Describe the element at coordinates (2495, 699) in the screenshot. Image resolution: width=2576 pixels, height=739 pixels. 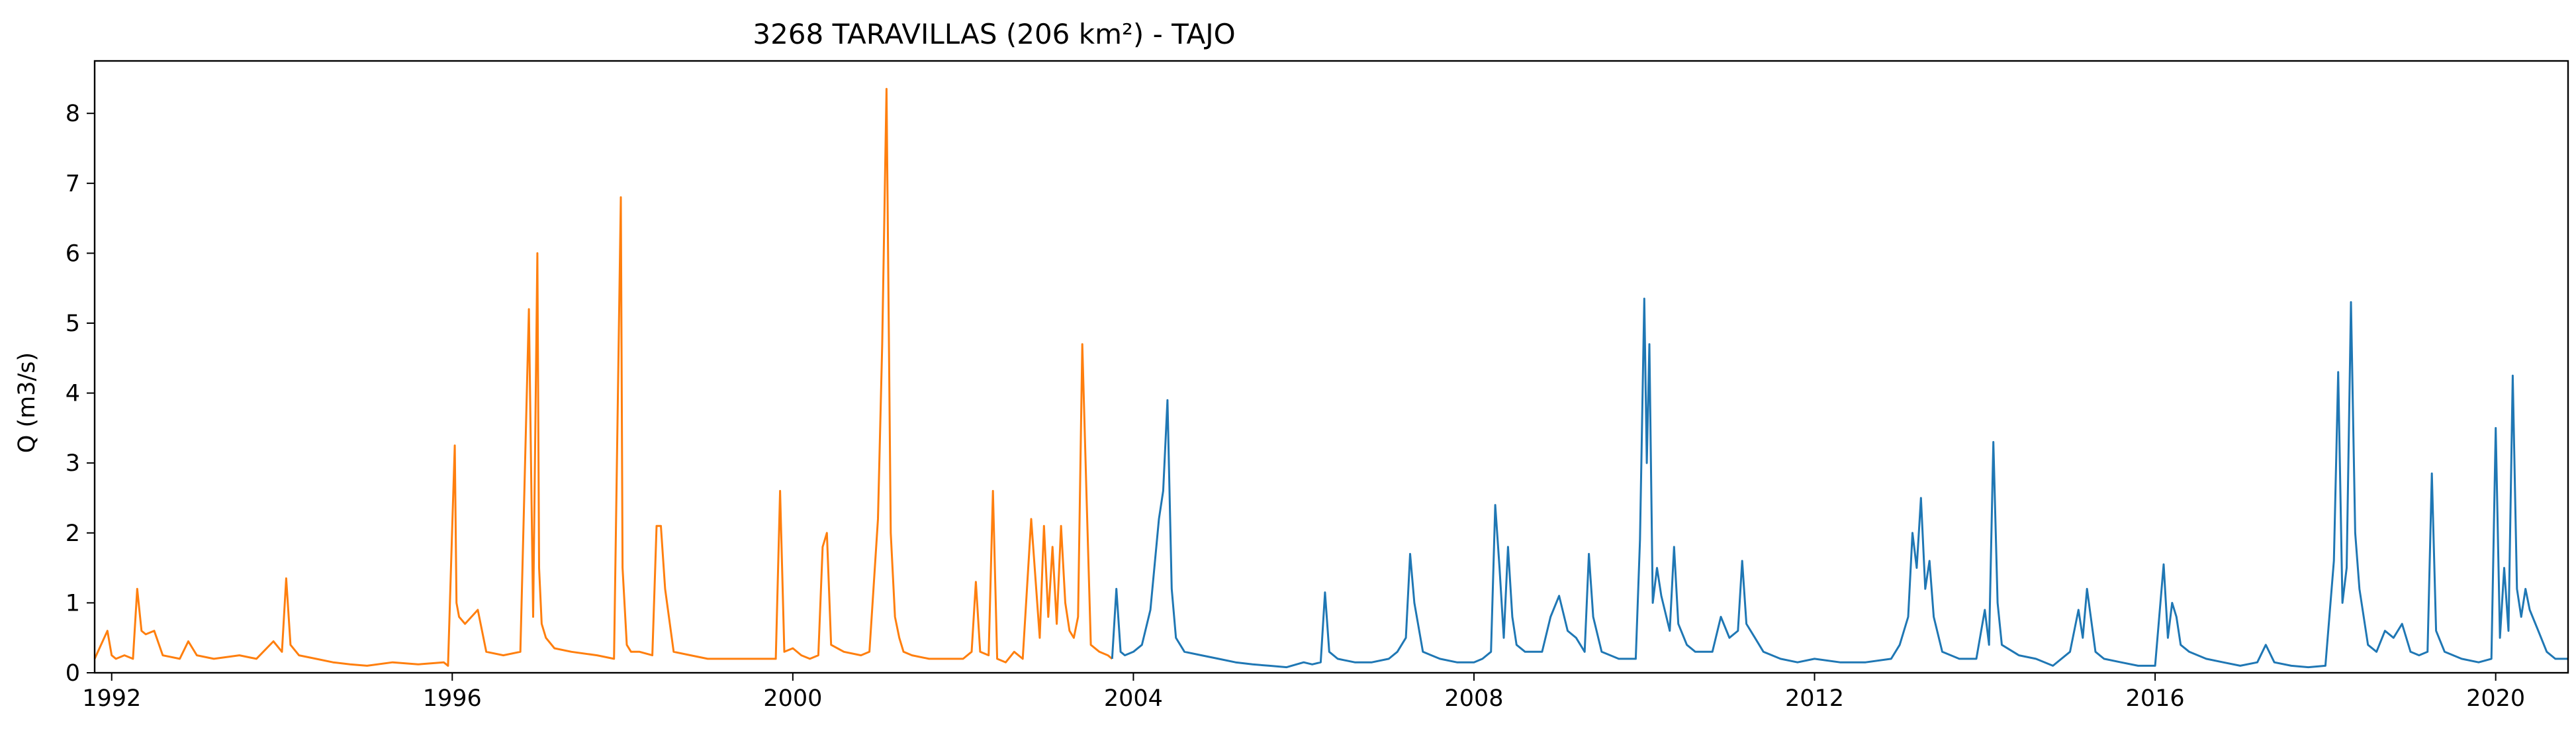
I see `x-tick-label: 2020` at that location.